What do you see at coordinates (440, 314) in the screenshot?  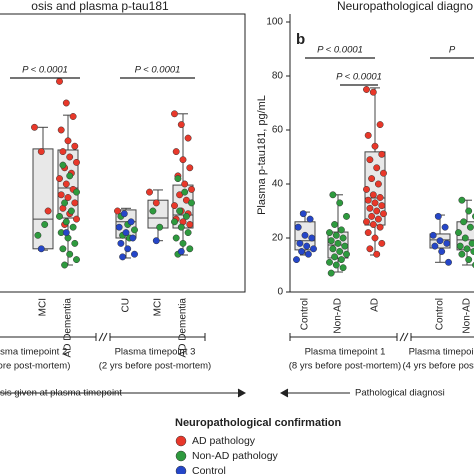 I see `x-tick-label: Control` at bounding box center [440, 314].